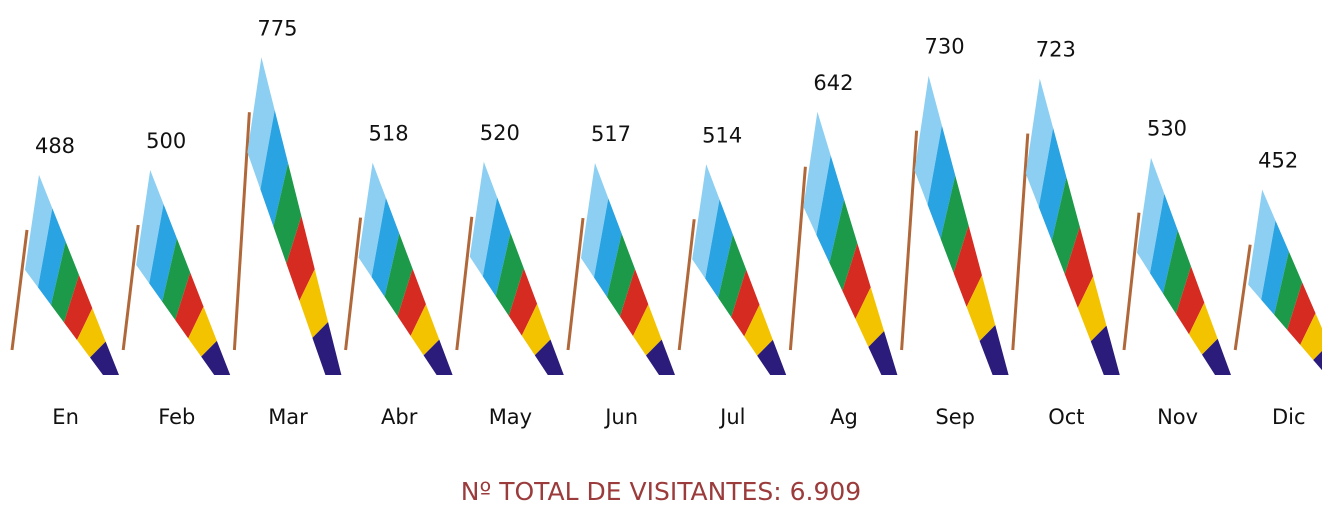 The height and width of the screenshot is (514, 1322). Describe the element at coordinates (510, 417) in the screenshot. I see `x-tick-label: May` at that location.